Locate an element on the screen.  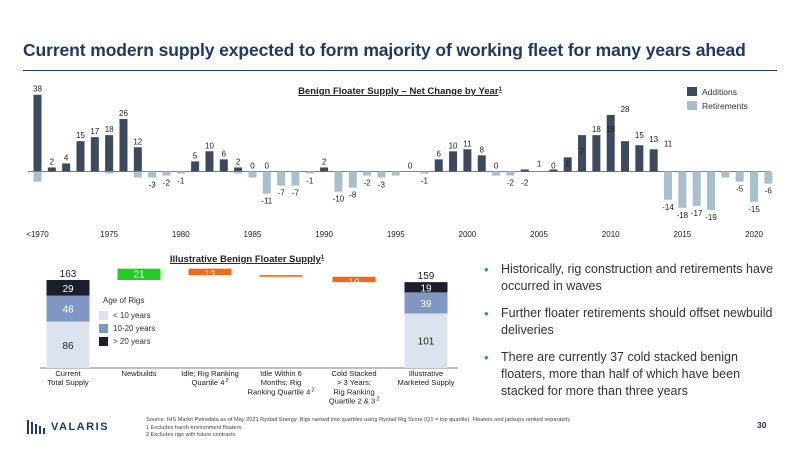
bar-data-label: 8 is located at coordinates (482, 149).